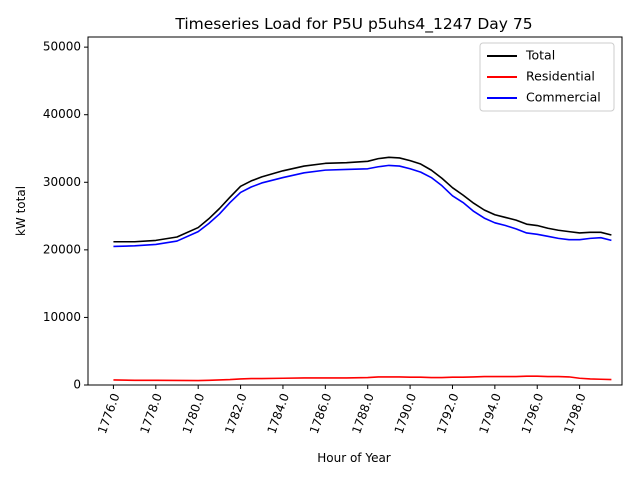  What do you see at coordinates (540, 55) in the screenshot?
I see `legend-label-total: Total` at bounding box center [540, 55].